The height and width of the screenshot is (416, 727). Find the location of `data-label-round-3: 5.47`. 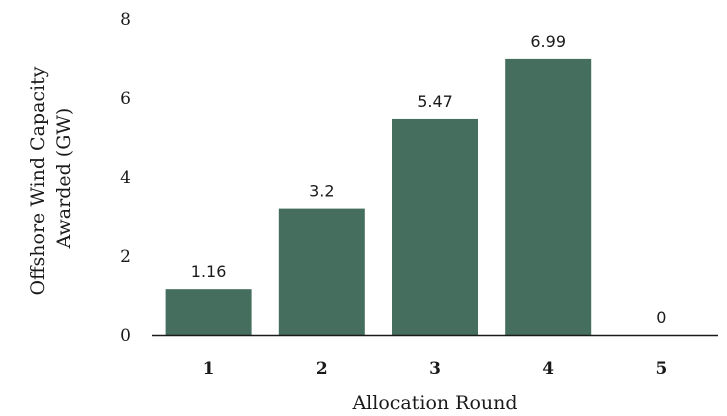

data-label-round-3: 5.47 is located at coordinates (435, 101).